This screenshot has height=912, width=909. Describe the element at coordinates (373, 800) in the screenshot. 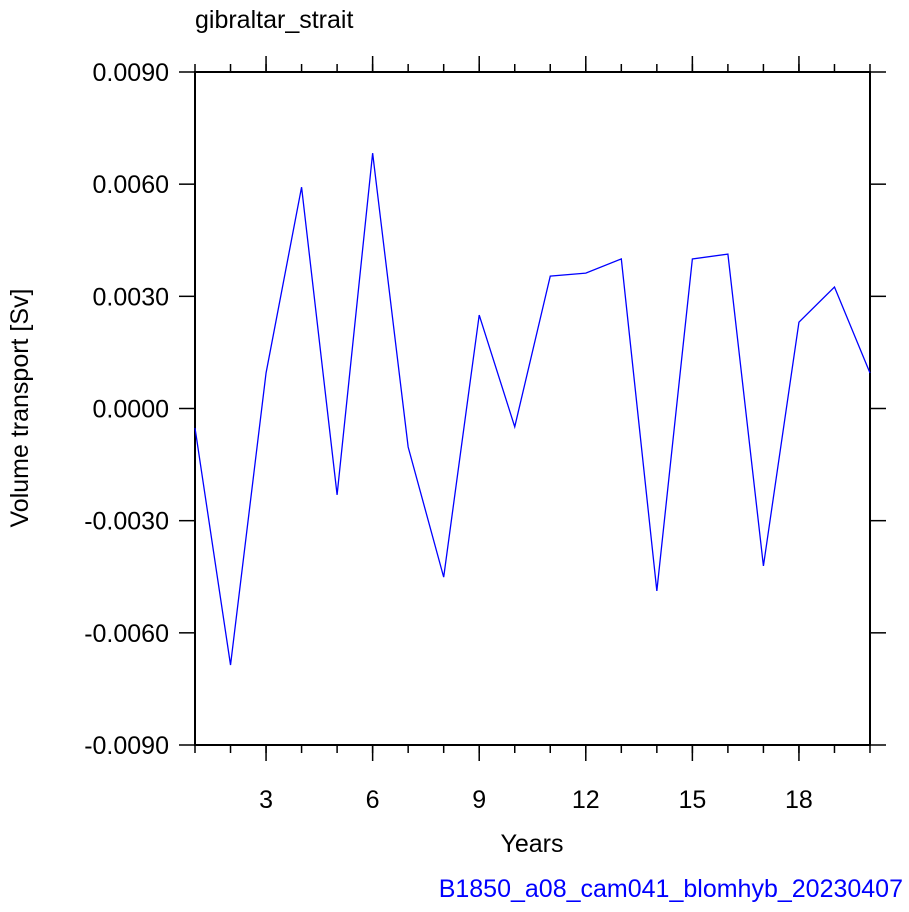

I see `x-tick-label: 6` at that location.